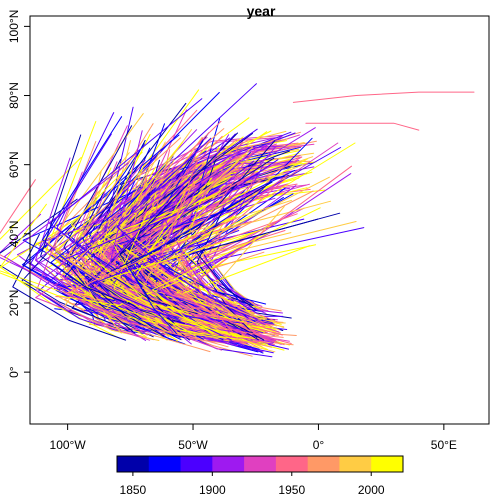  What do you see at coordinates (291, 490) in the screenshot?
I see `legend-tick-label: 1950` at bounding box center [291, 490].